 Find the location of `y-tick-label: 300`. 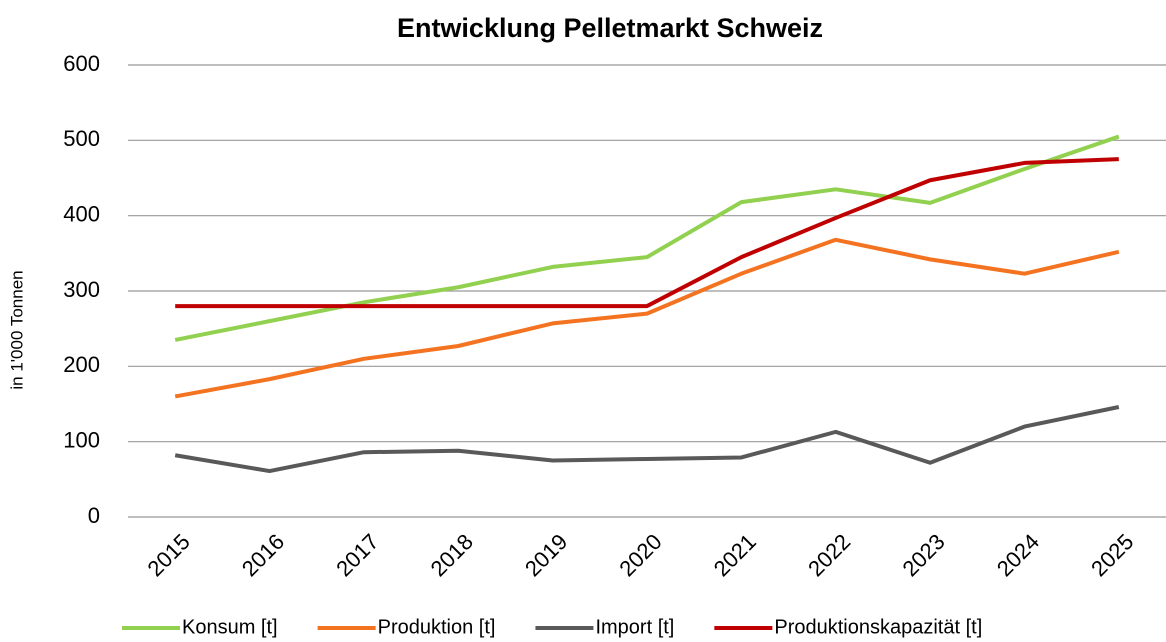

y-tick-label: 300 is located at coordinates (81, 289).